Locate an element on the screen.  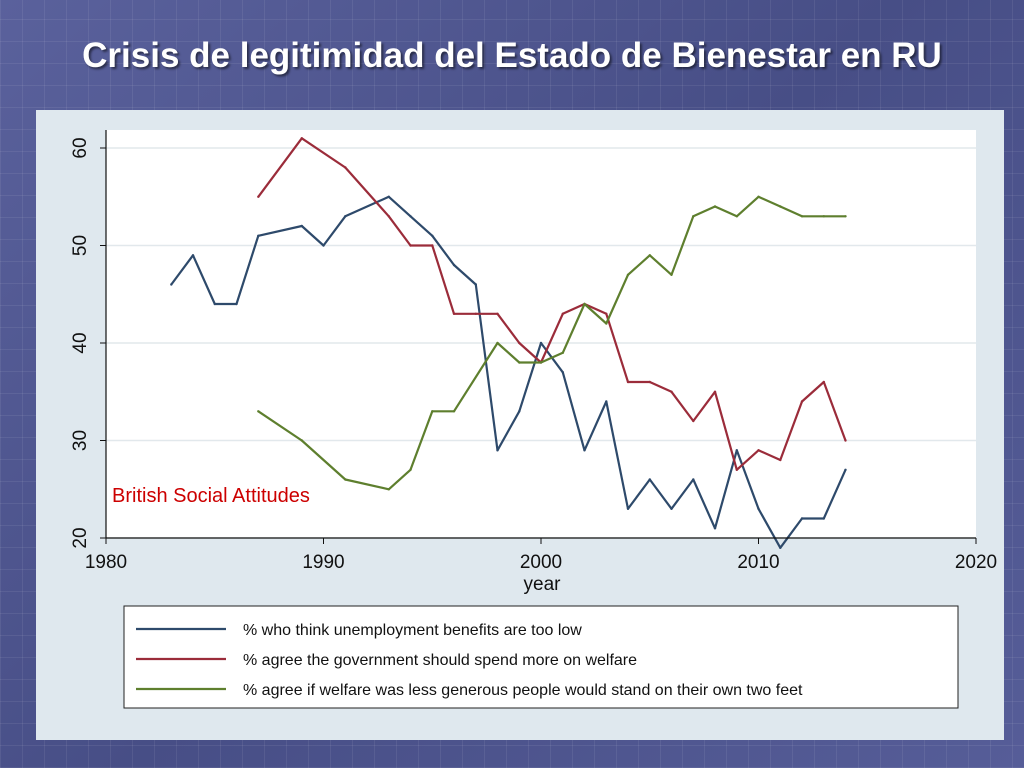
x-tick-label: 1980 is located at coordinates (106, 562).